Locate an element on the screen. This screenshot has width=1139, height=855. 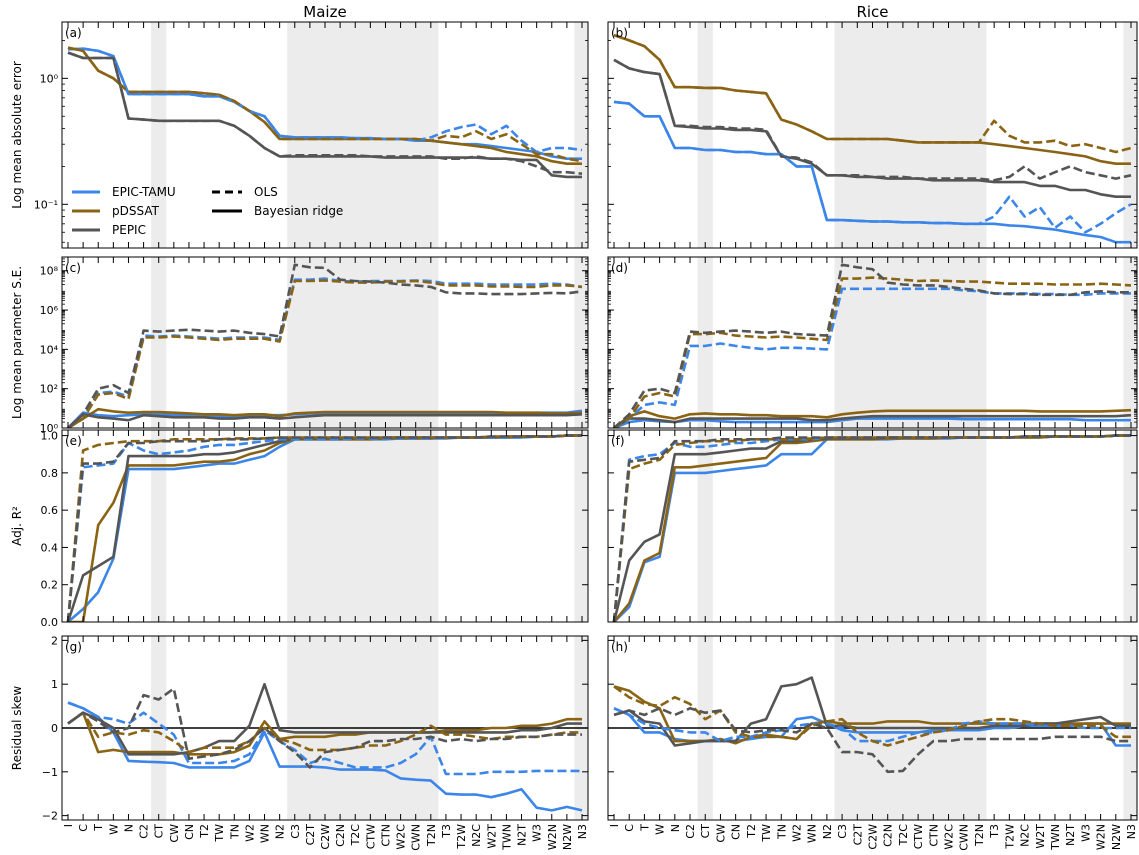
y-axis-label: Log mean parameter S.E. is located at coordinates (17, 342).